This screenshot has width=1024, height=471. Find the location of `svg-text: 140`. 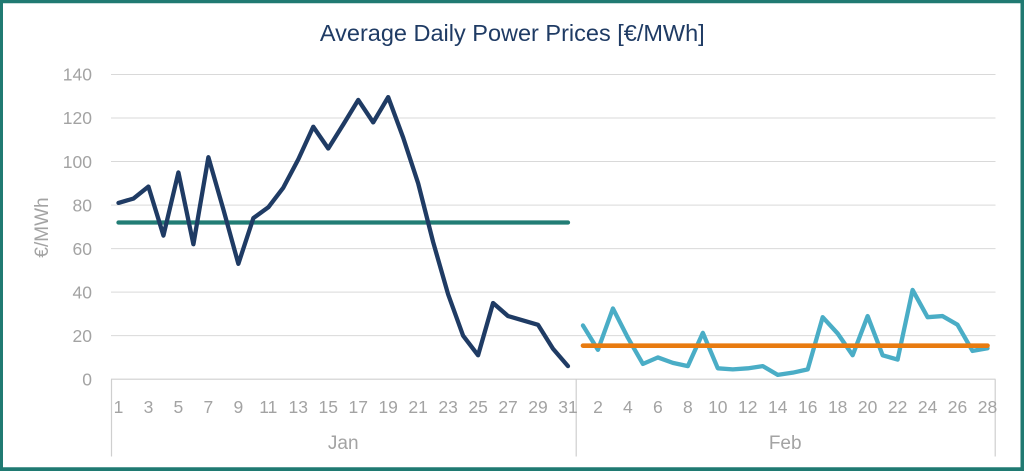

svg-text: 140 is located at coordinates (77, 75).